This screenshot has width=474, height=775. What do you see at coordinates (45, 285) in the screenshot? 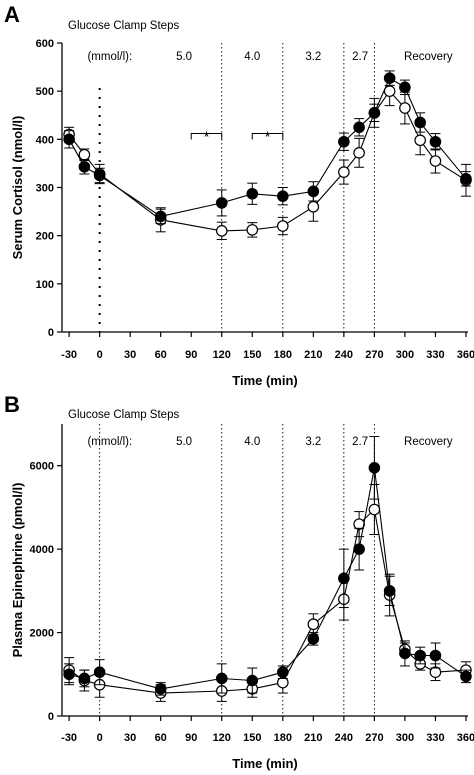
I see `y-tick-label: 100` at bounding box center [45, 285].